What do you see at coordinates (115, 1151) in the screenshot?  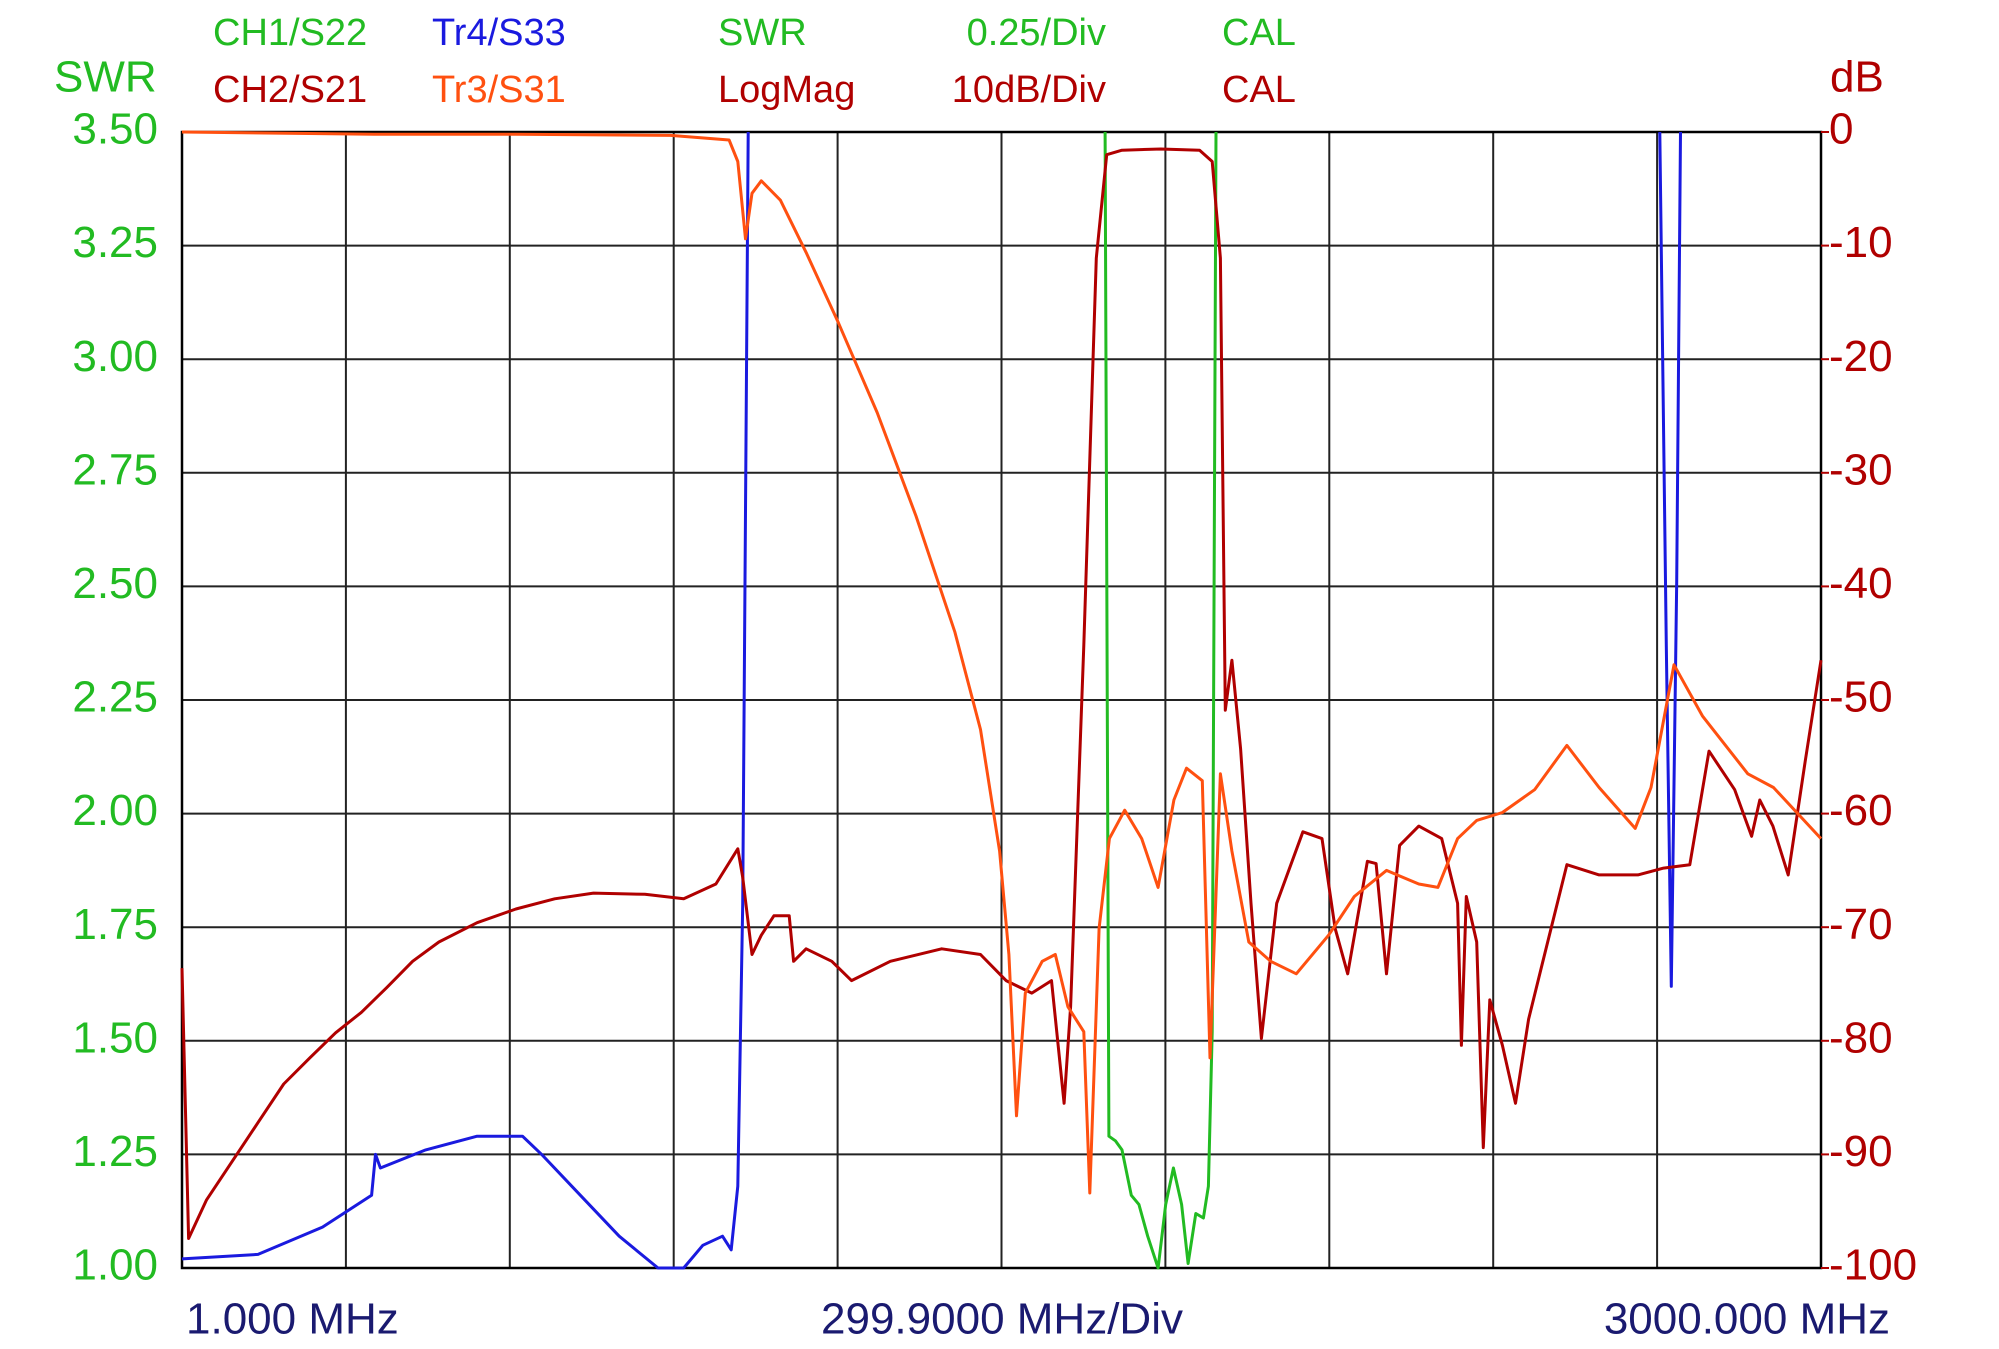 I see `y-tick-label: 1.25` at bounding box center [115, 1151].